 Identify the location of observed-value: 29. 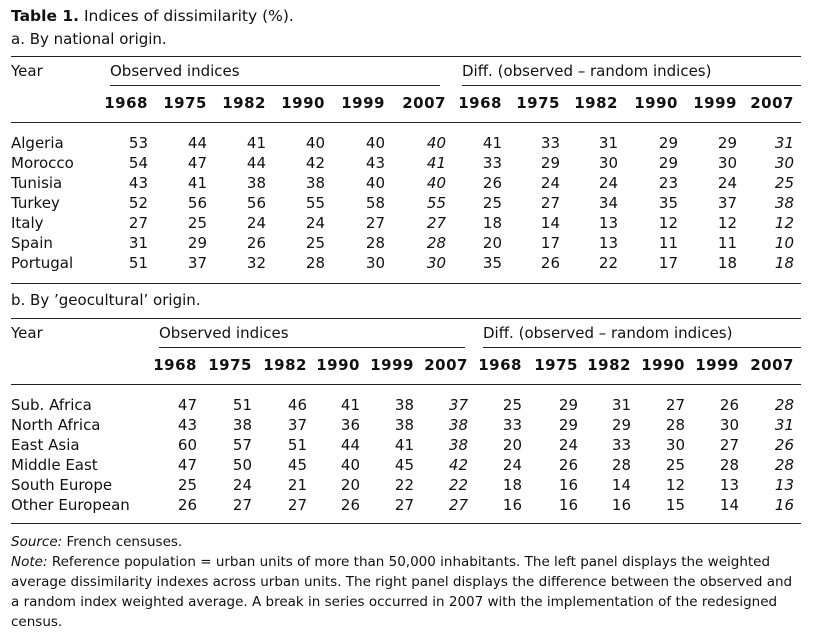
(197, 243).